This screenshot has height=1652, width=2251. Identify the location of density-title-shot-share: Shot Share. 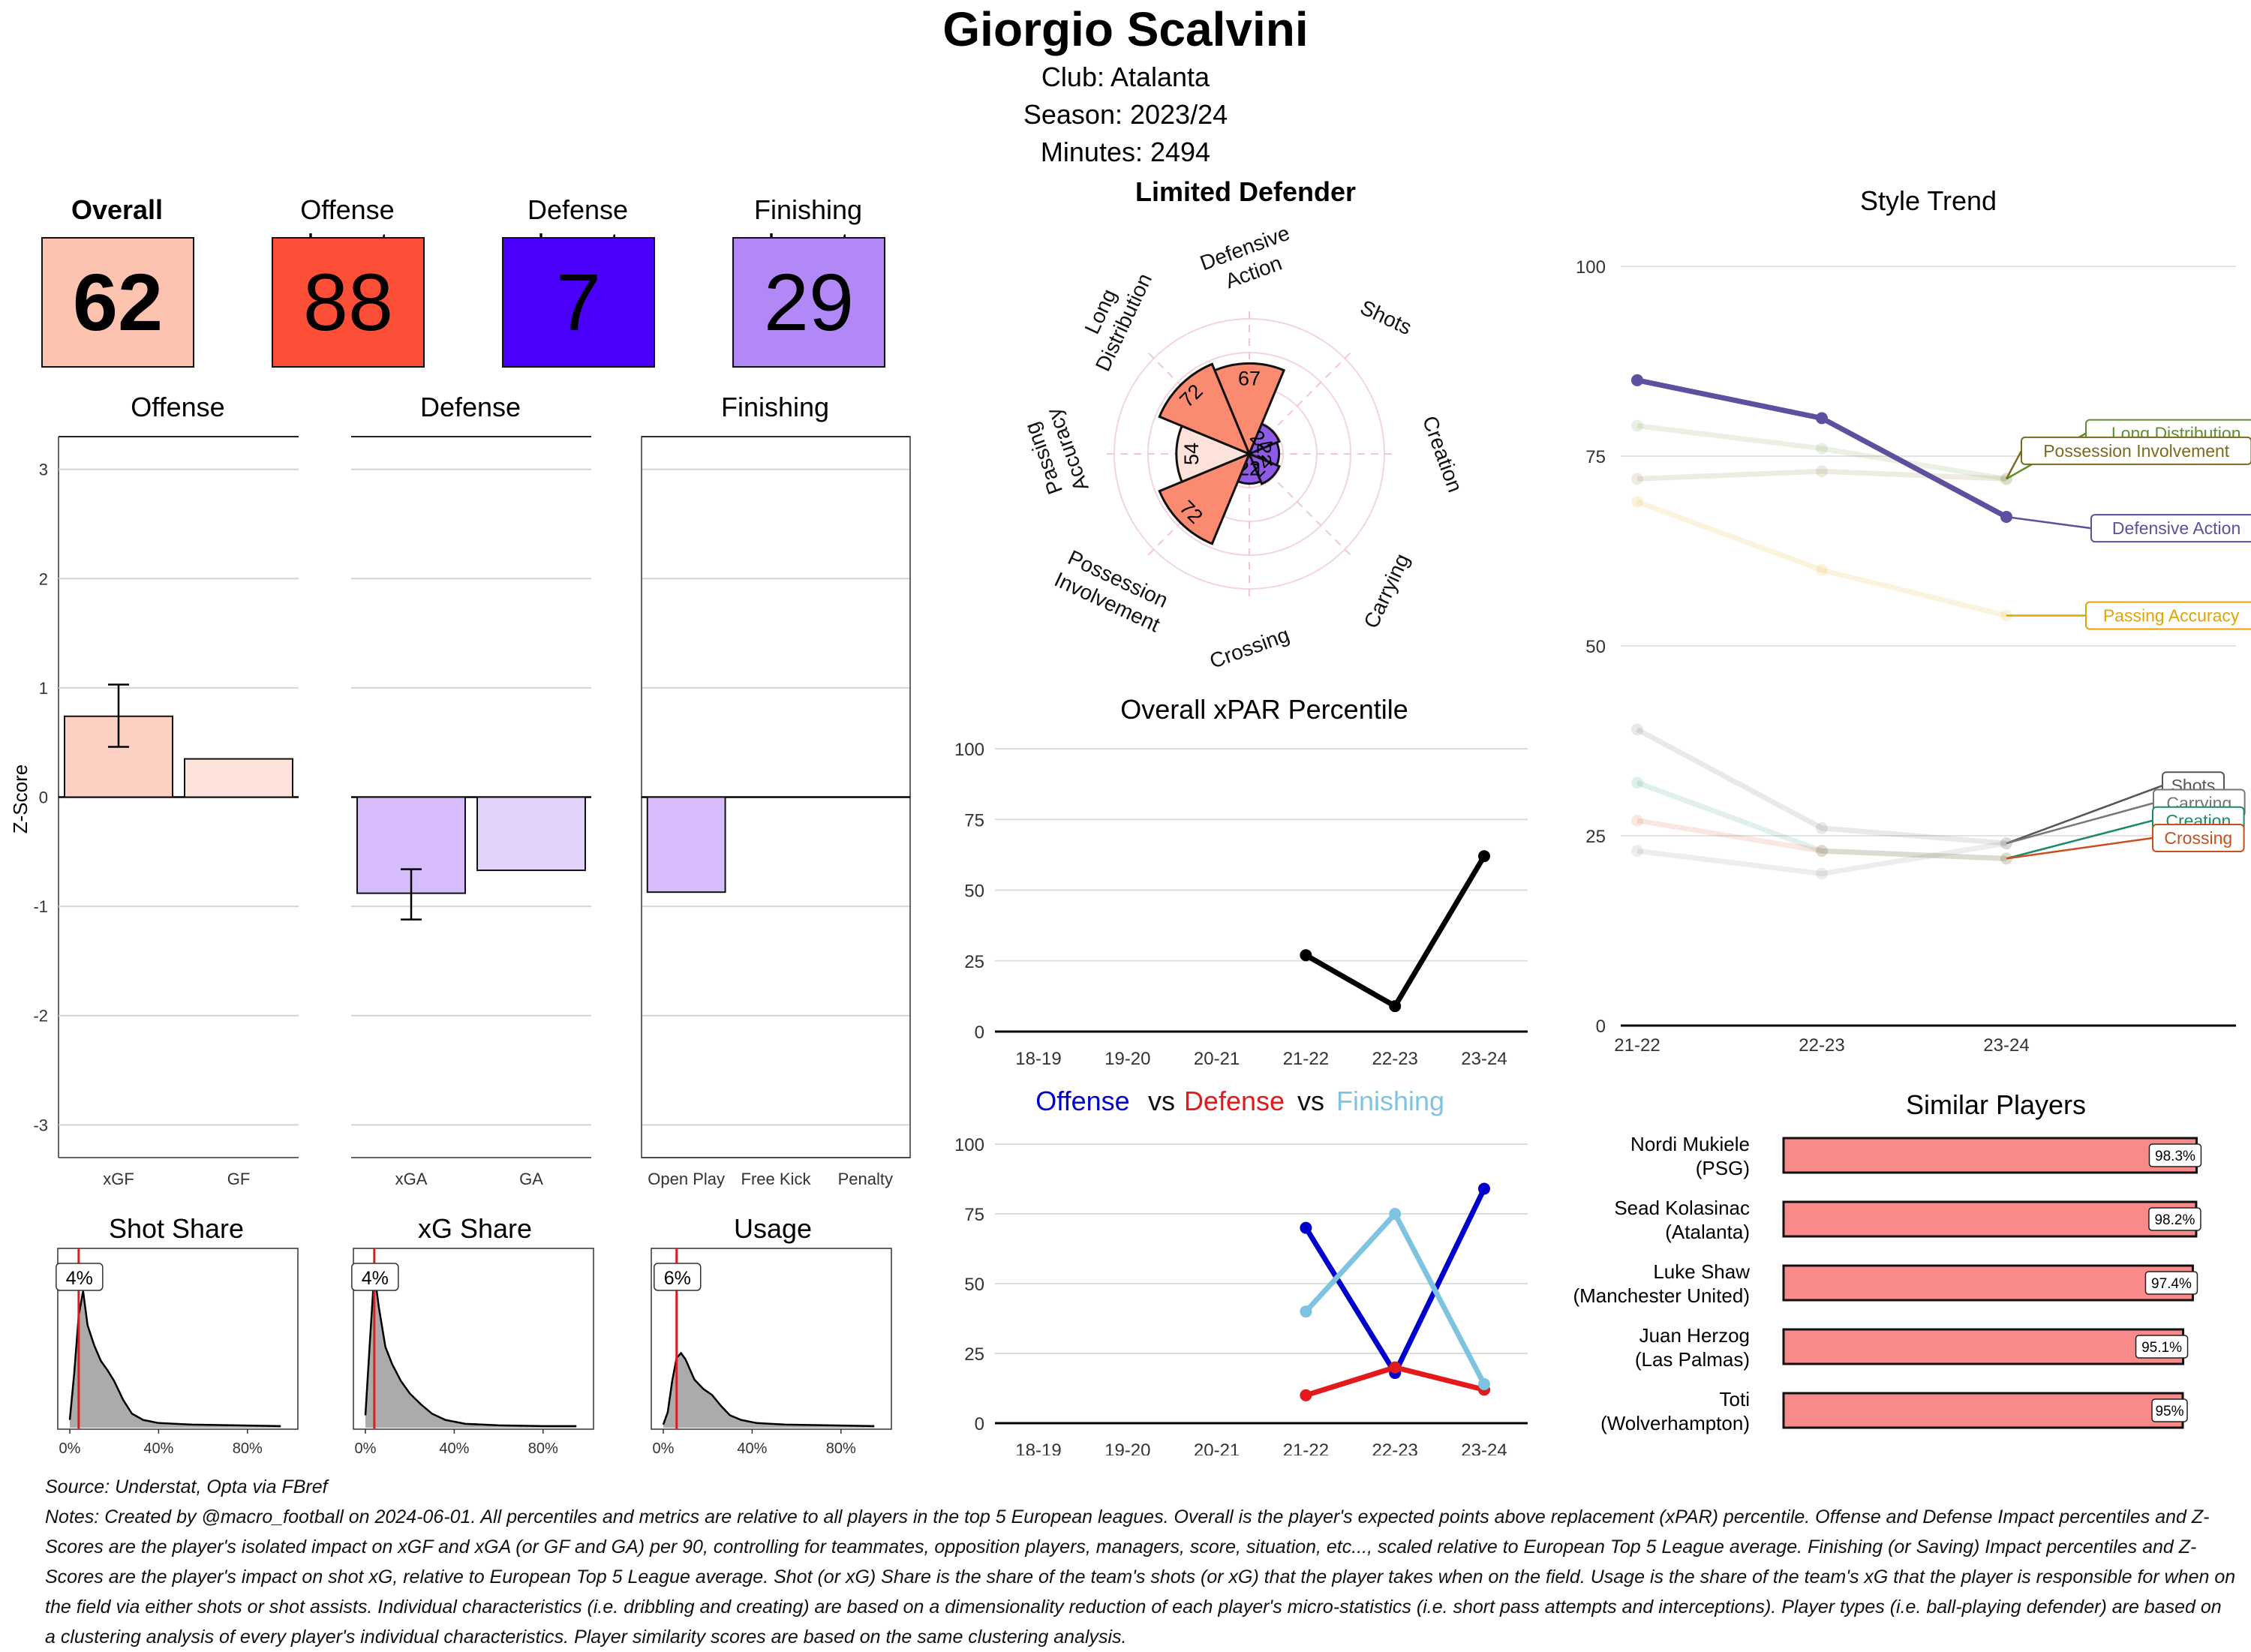
(176, 1228).